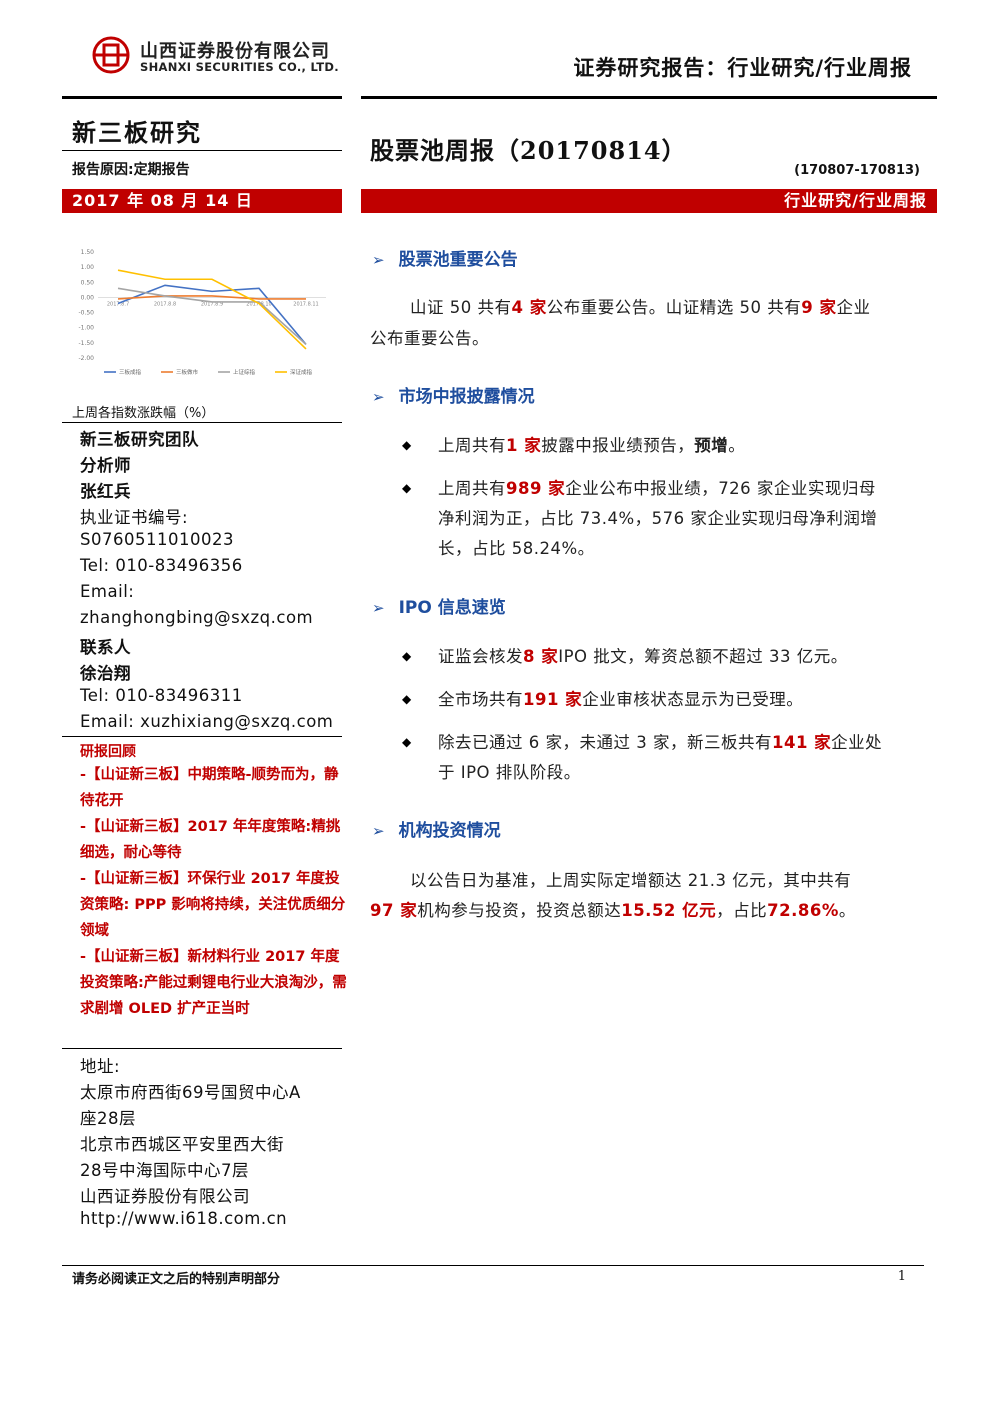 The image size is (992, 1403). I want to click on bullet-line: 净利润为正，占比 73.4%，576 家企业实现归母净利润增, so click(658, 518).